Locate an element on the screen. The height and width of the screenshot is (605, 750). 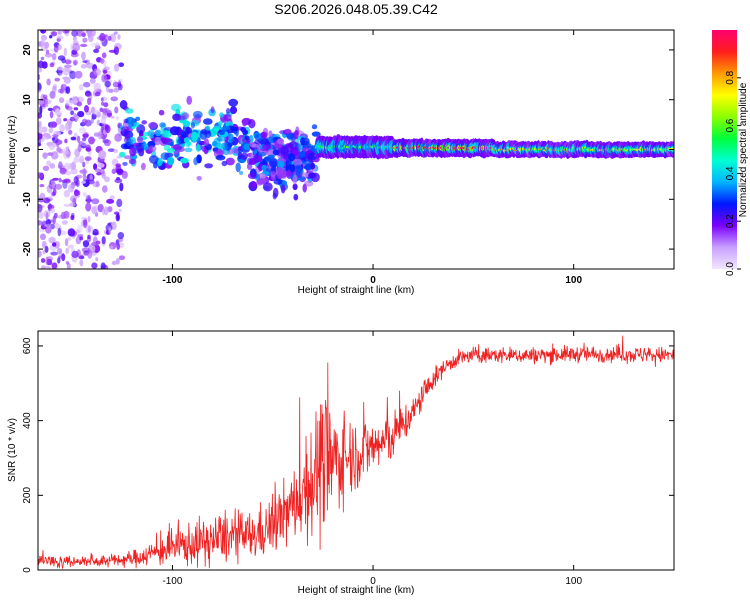
colorbar-tick-label: 0.6 is located at coordinates (730, 125).